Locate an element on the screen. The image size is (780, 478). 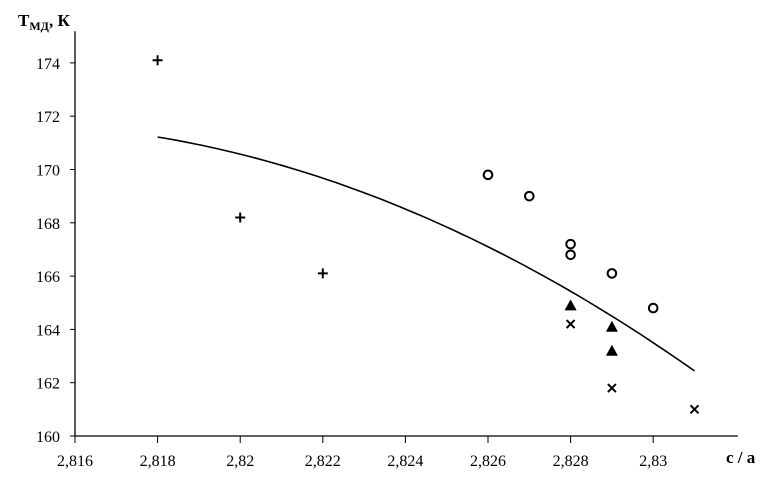
y-tick-label: 170 is located at coordinates (48, 171).